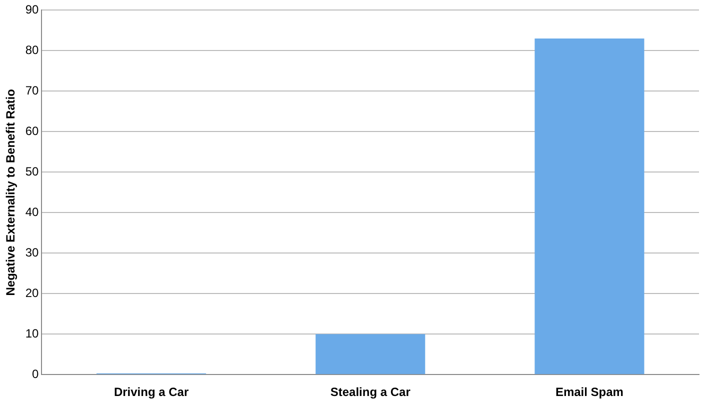  I want to click on x-tick-label: Driving a Car, so click(151, 392).